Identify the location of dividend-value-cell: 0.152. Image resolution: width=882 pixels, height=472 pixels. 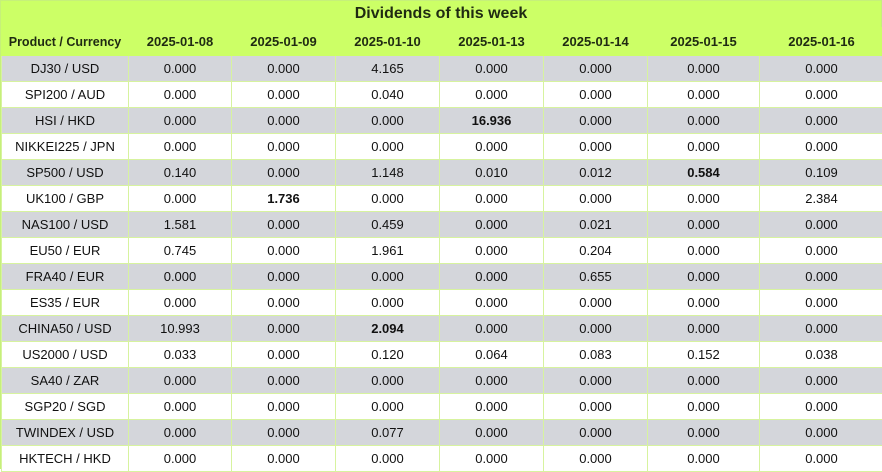
(704, 355).